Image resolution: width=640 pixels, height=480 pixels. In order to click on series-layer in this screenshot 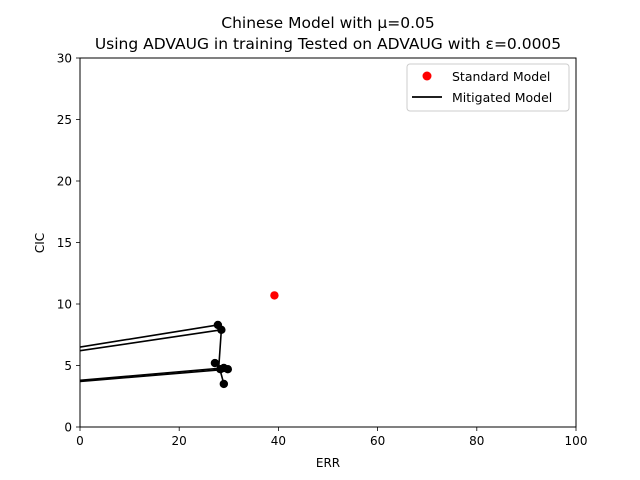, I will do `click(179, 340)`.